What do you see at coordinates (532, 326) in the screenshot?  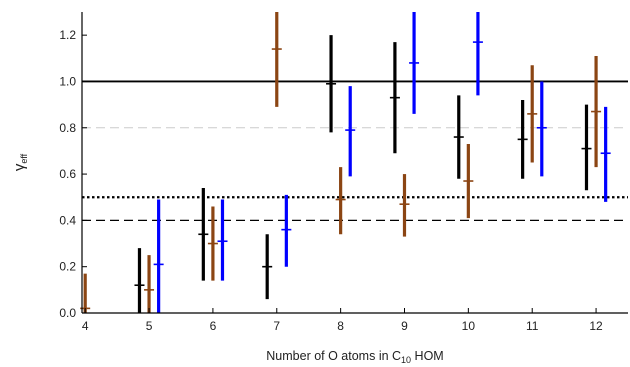 I see `x-tick-label: 11` at bounding box center [532, 326].